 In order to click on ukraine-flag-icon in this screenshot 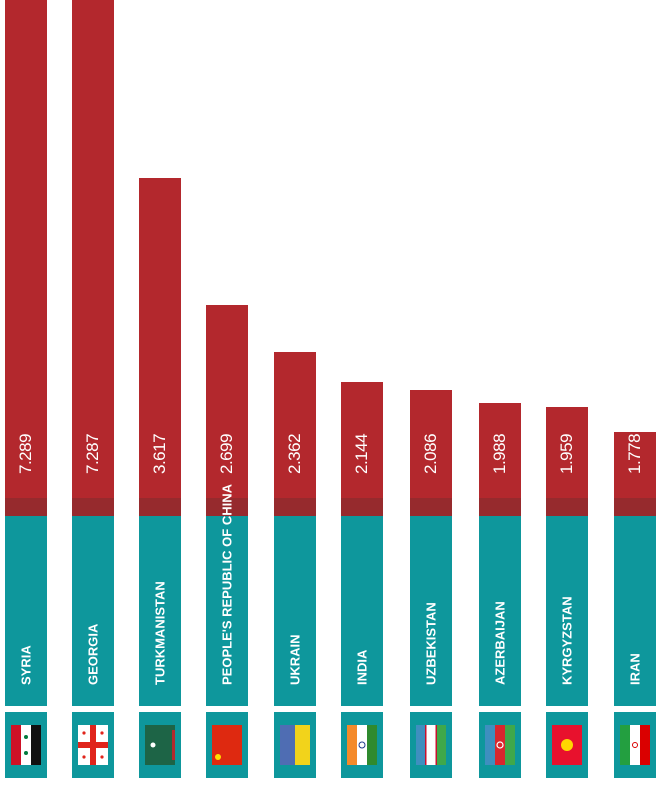, I will do `click(295, 745)`.